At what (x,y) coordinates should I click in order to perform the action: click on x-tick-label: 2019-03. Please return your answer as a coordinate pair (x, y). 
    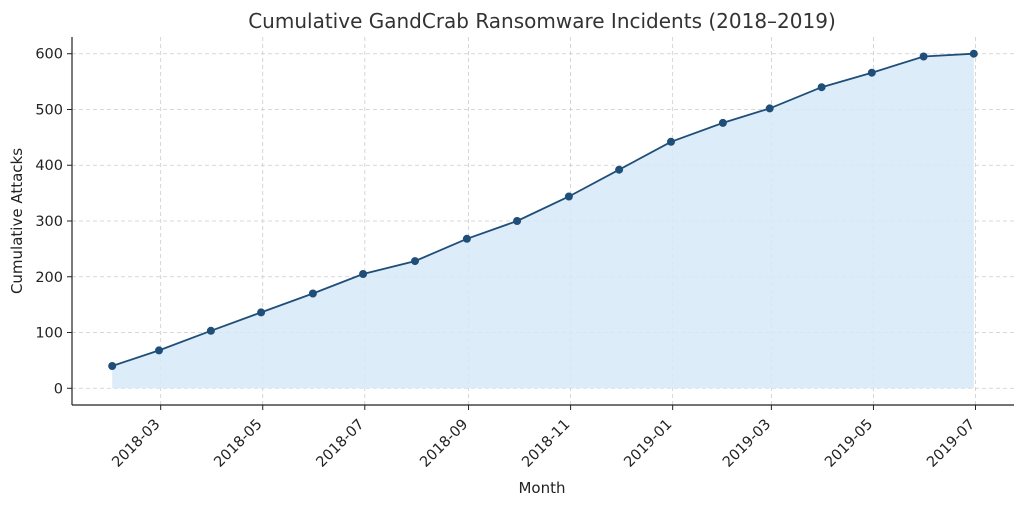
    Looking at the image, I should click on (747, 444).